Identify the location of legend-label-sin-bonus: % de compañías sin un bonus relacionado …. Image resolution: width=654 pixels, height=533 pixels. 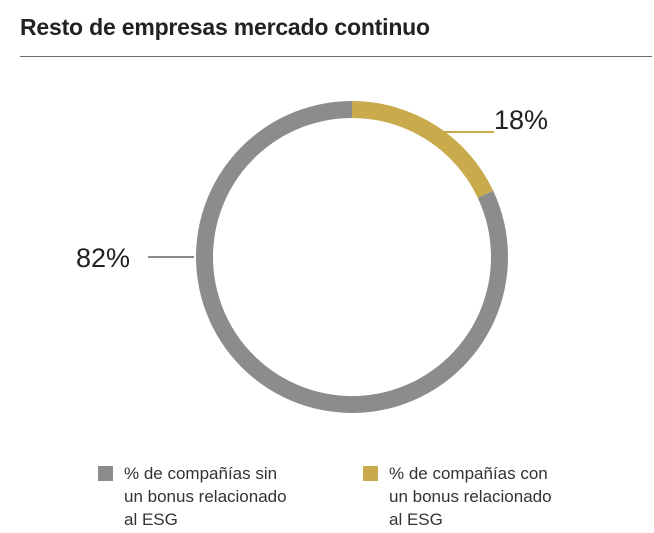
(205, 496).